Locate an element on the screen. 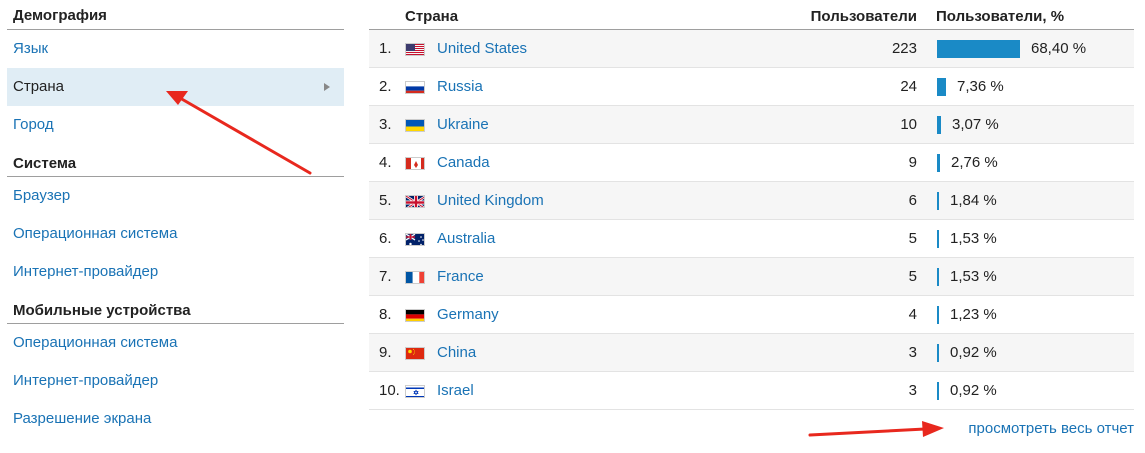  sidebar-item: Разрешение экрана is located at coordinates (175, 419).